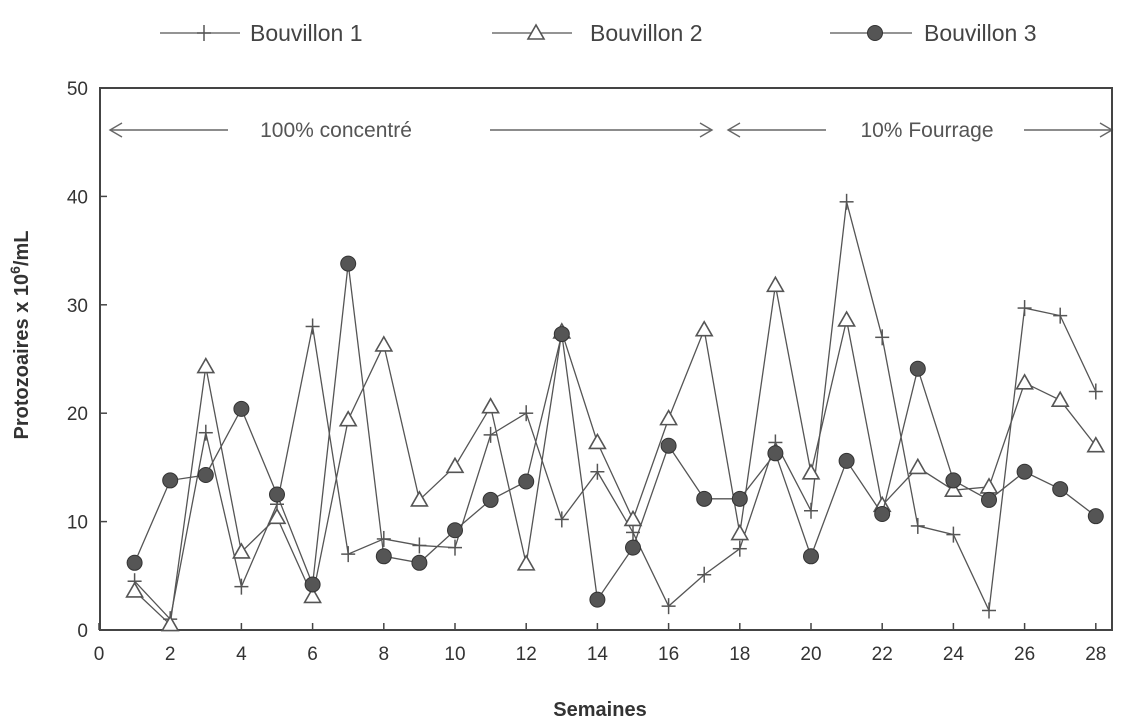 This screenshot has height=724, width=1121. Describe the element at coordinates (82, 631) in the screenshot. I see `y-tick-label: 0` at that location.